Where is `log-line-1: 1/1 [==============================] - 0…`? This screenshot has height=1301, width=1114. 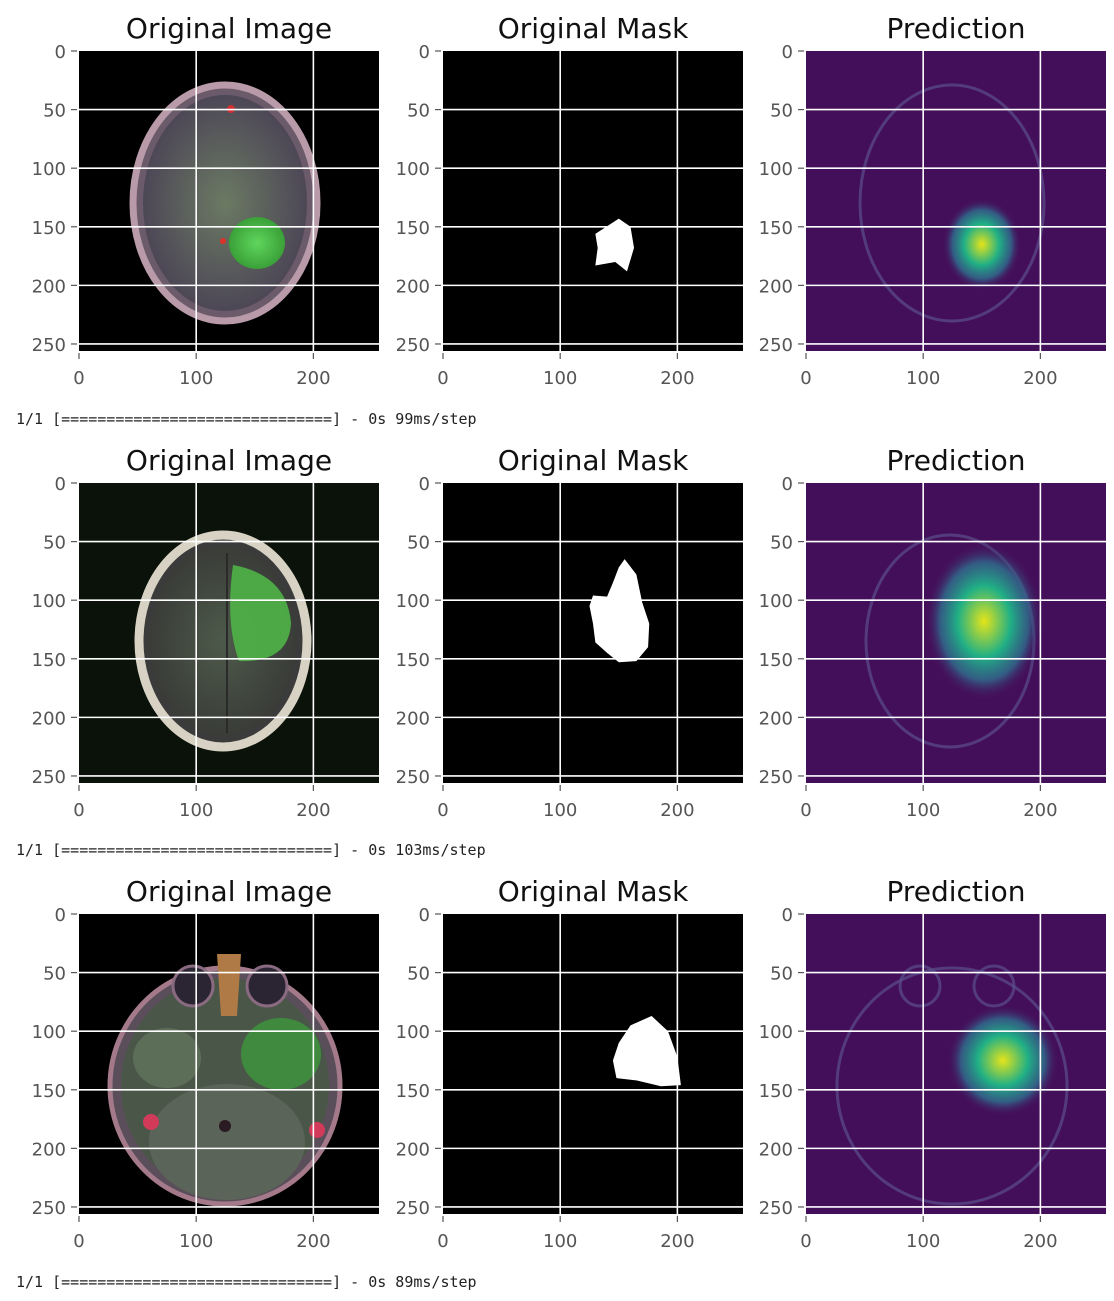
log-line-1: 1/1 [==============================] - 0… is located at coordinates (246, 419).